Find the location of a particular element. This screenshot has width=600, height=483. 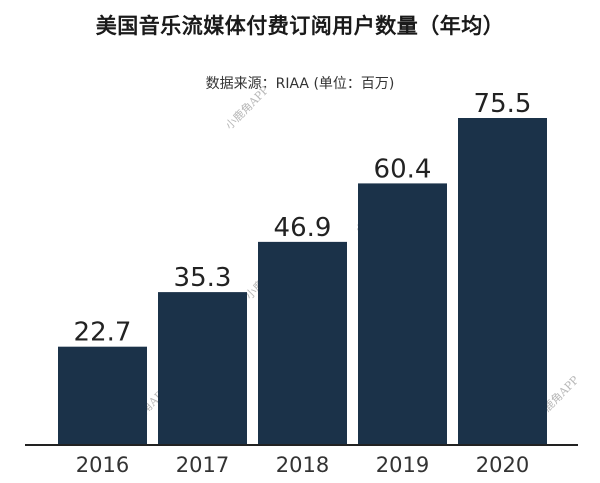

x-tick-label: 2017 is located at coordinates (202, 465).